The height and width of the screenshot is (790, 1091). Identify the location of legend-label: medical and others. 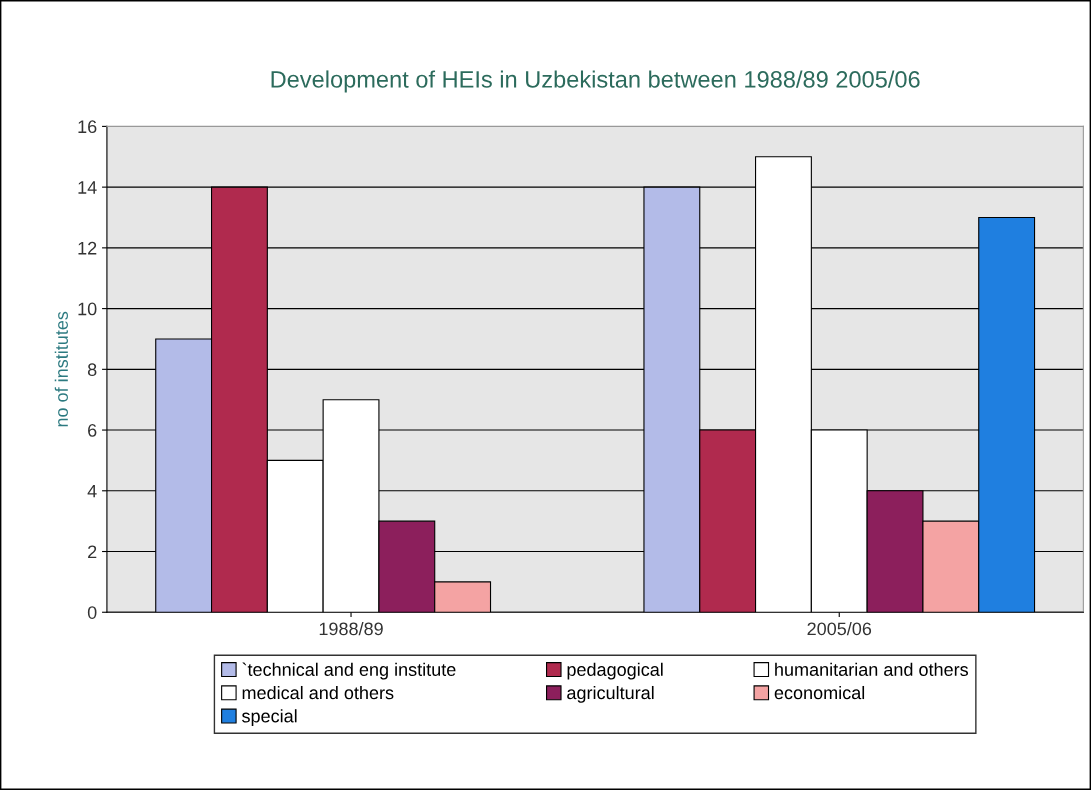
(318, 692).